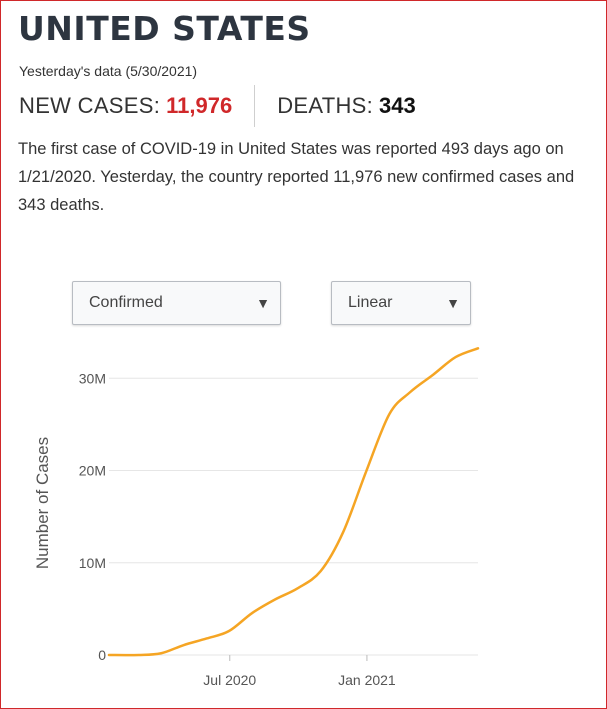 Image resolution: width=607 pixels, height=709 pixels. I want to click on scale-select-value: Linear, so click(370, 302).